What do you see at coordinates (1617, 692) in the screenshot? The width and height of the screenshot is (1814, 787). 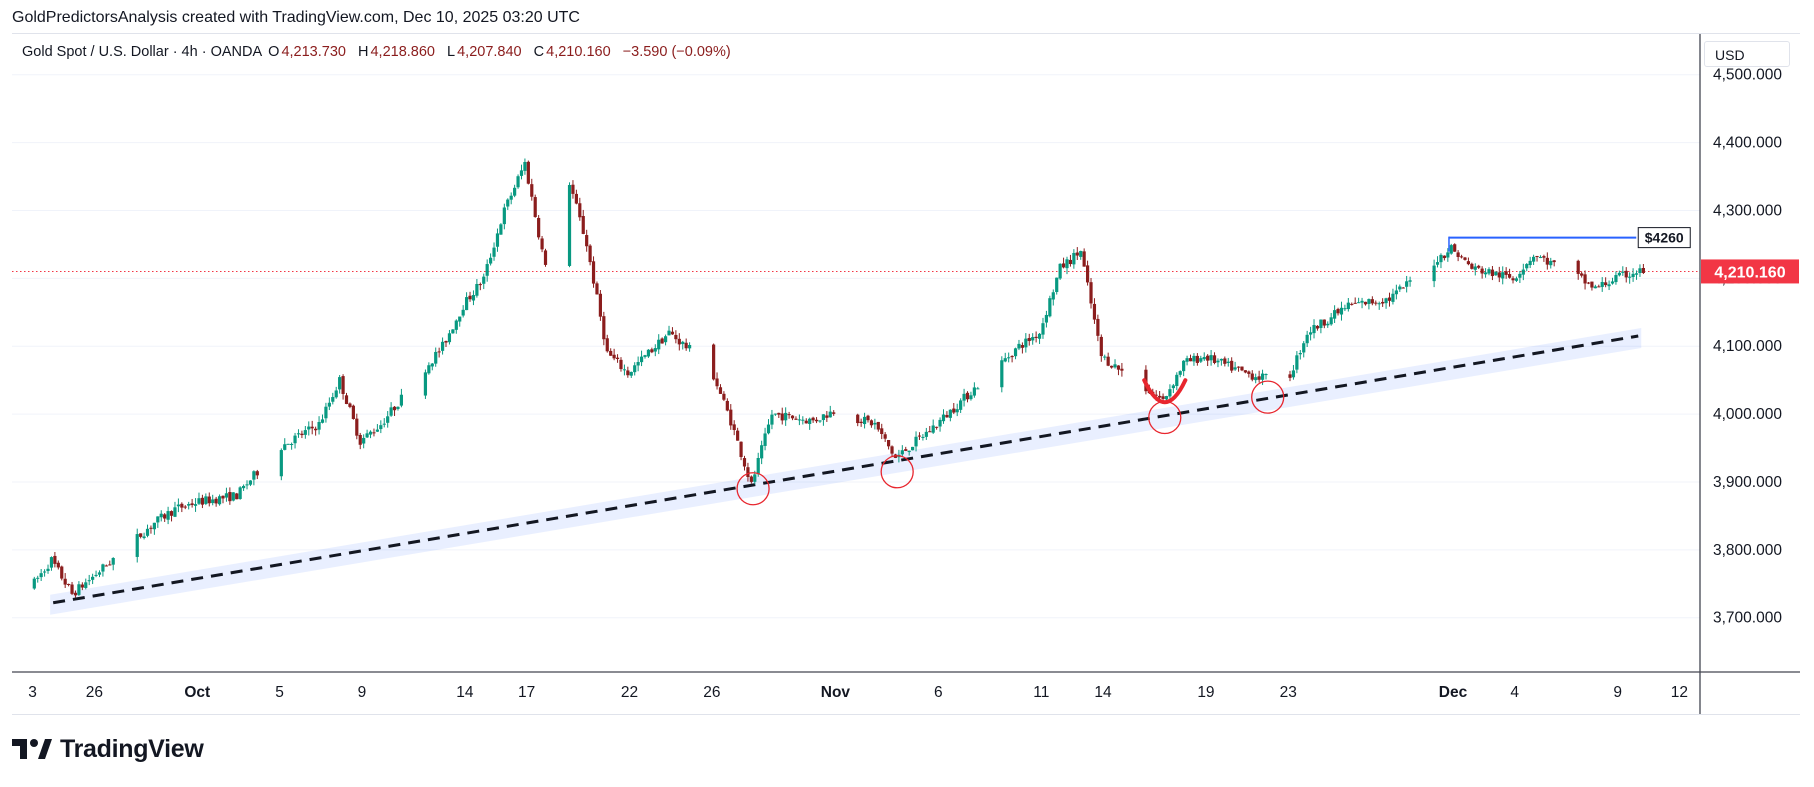 I see `time-tick-label: 9` at bounding box center [1617, 692].